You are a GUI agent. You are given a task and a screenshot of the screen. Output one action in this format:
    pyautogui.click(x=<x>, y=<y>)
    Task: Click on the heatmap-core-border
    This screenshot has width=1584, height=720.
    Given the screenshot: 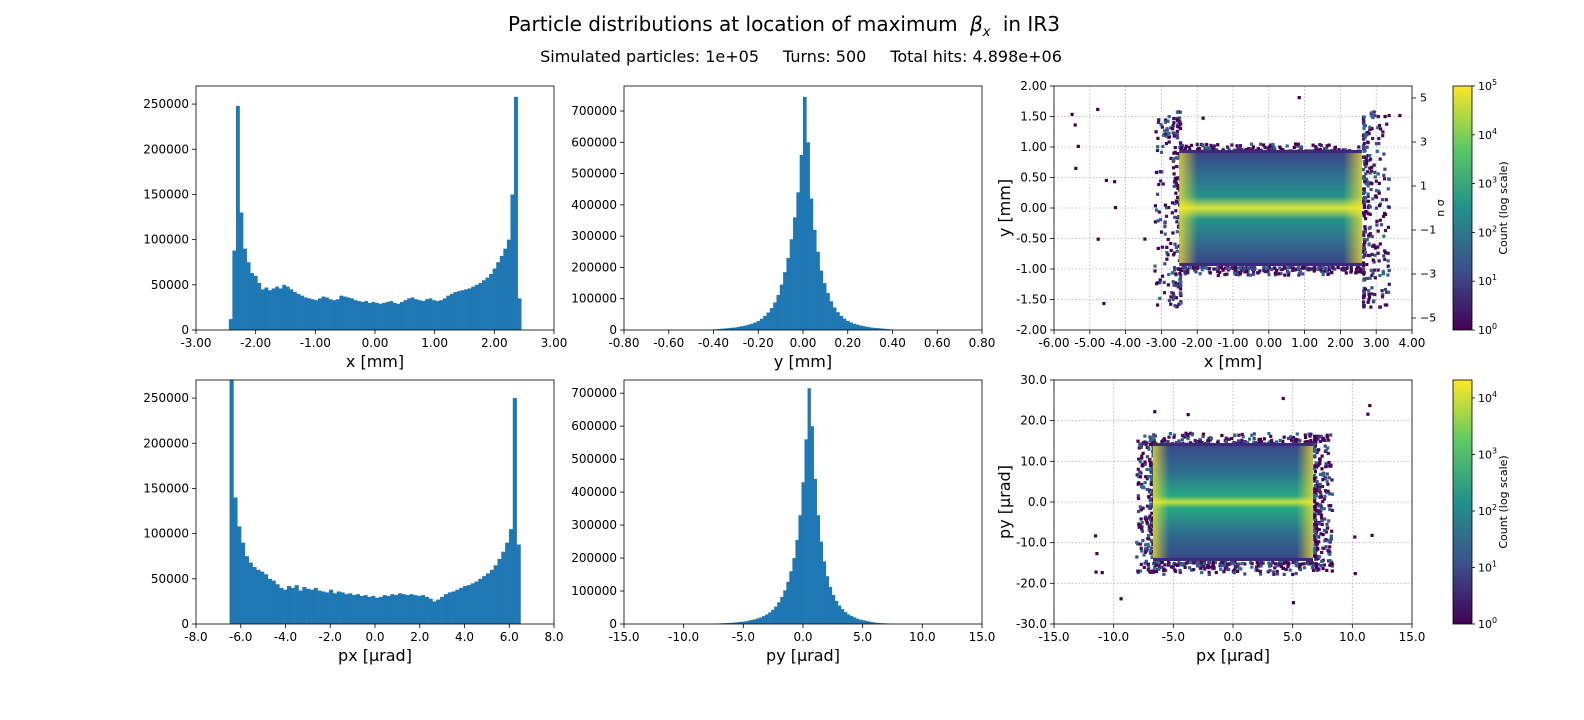 What is the action you would take?
    pyautogui.click(x=1233, y=445)
    